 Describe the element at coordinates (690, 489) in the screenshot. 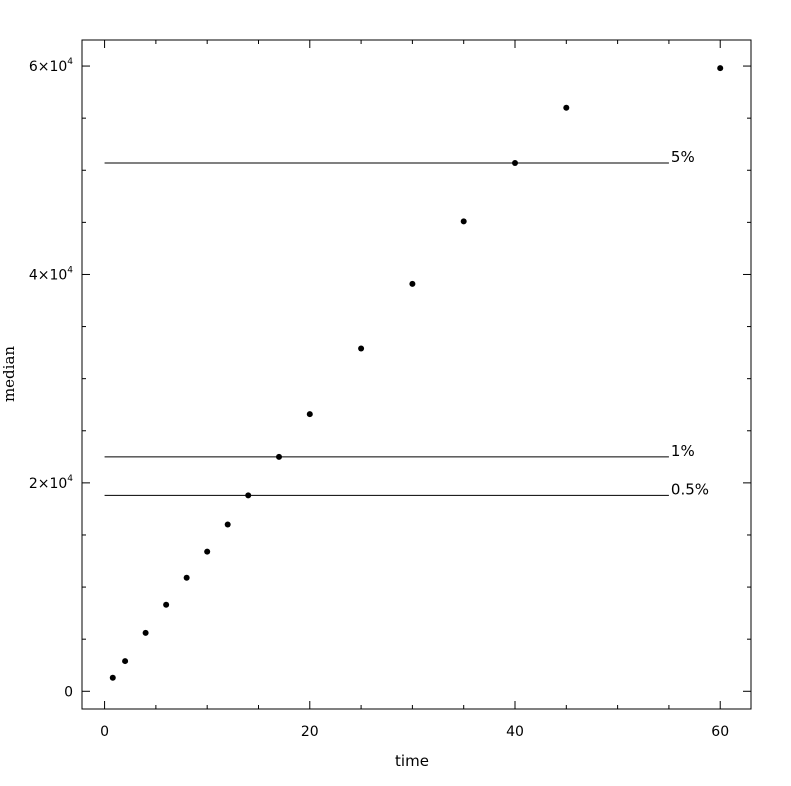

I see `reference-line-label: 0.5%` at that location.